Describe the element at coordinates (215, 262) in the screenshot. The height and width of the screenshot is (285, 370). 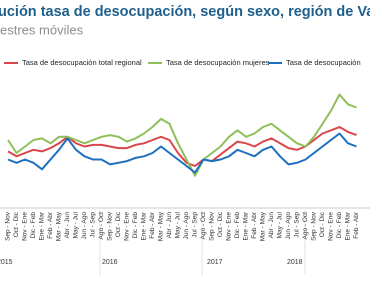
I see `year-label: 2017` at that location.